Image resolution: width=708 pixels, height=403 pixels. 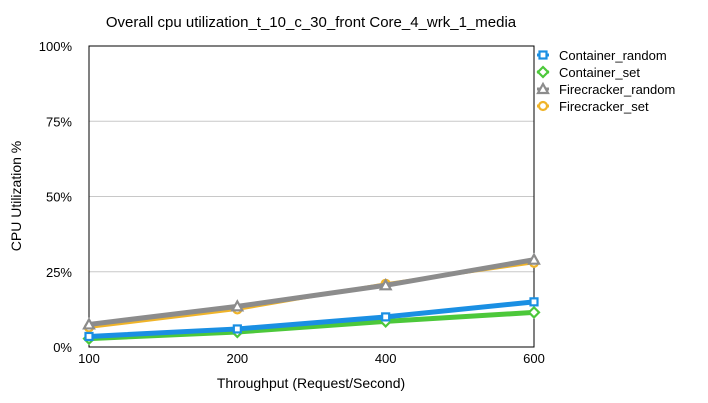 I want to click on legend-label: Firecracker_random, so click(x=617, y=89).